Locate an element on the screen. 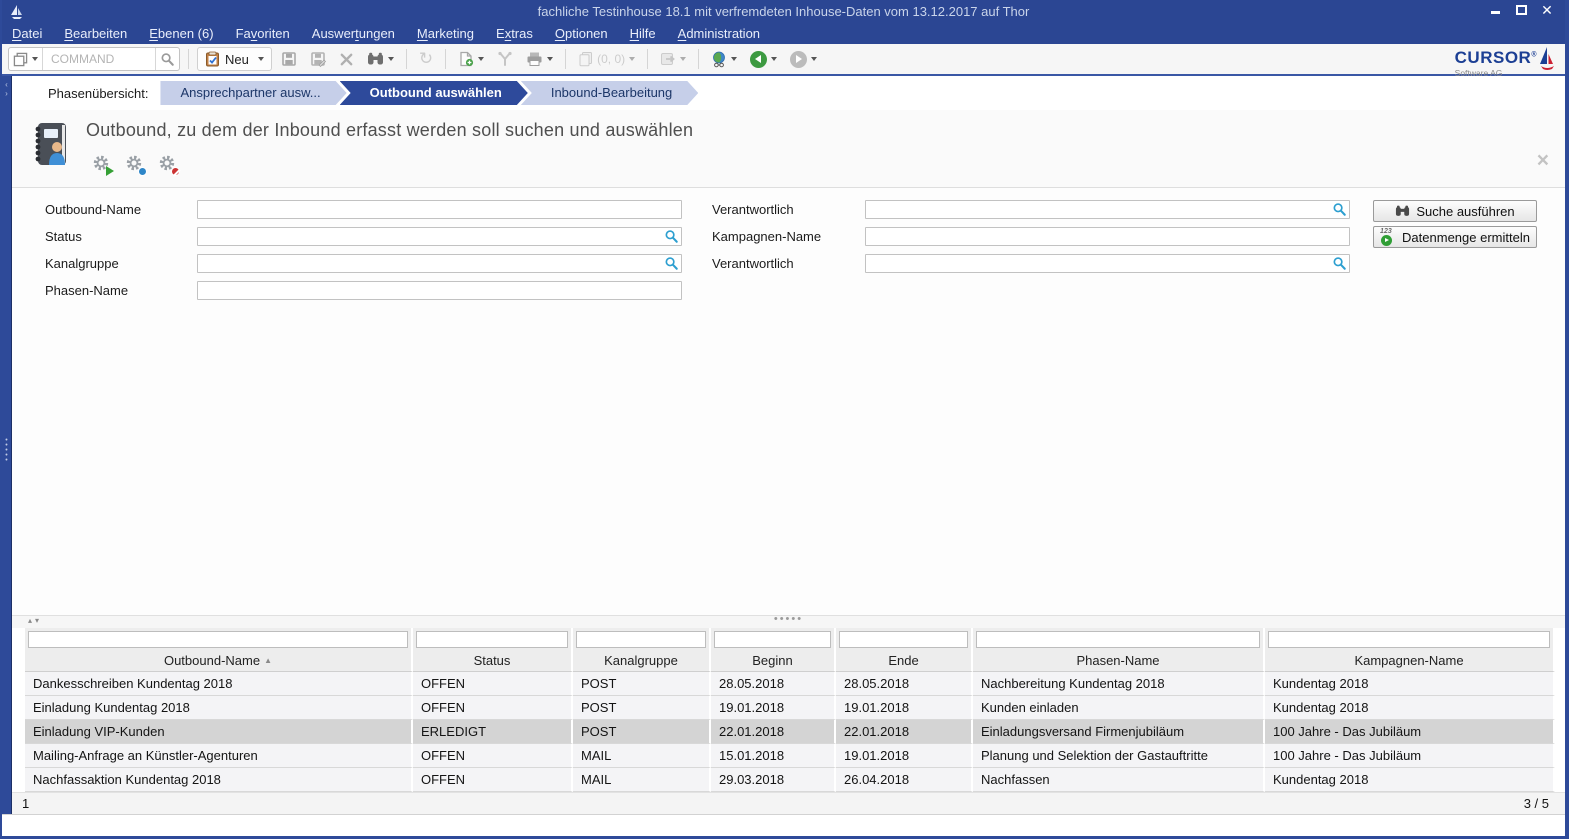 The height and width of the screenshot is (839, 1569). table-cell: Nachfassen is located at coordinates (1119, 780).